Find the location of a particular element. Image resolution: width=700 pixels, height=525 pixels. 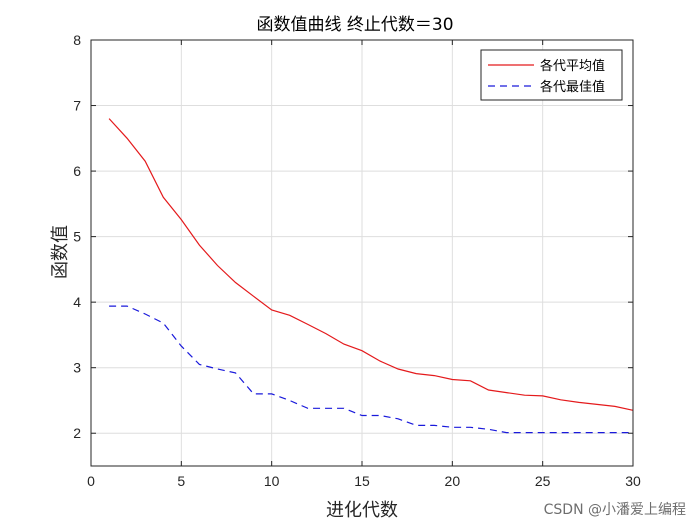

y-tick-label: 6 is located at coordinates (77, 171).